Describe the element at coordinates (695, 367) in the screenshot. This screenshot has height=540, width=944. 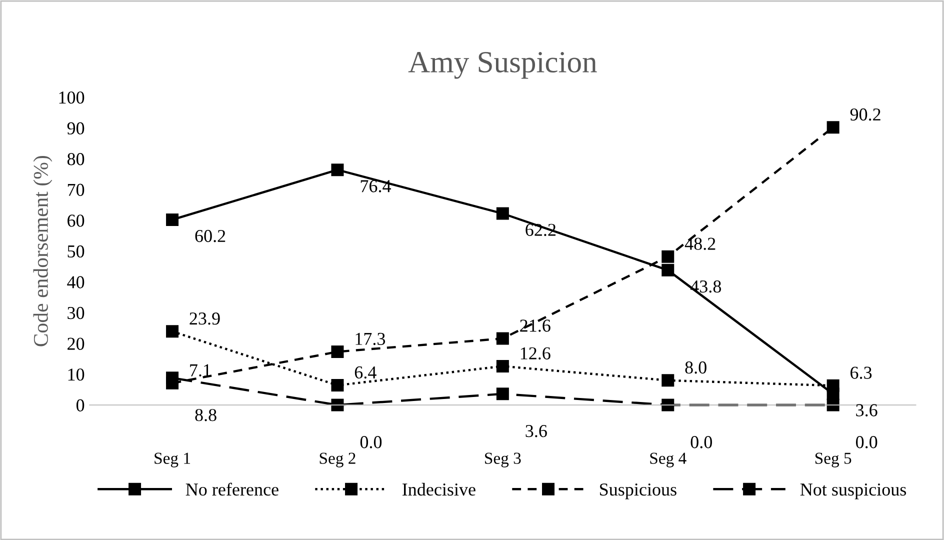
I see `data-label: 8.0` at that location.